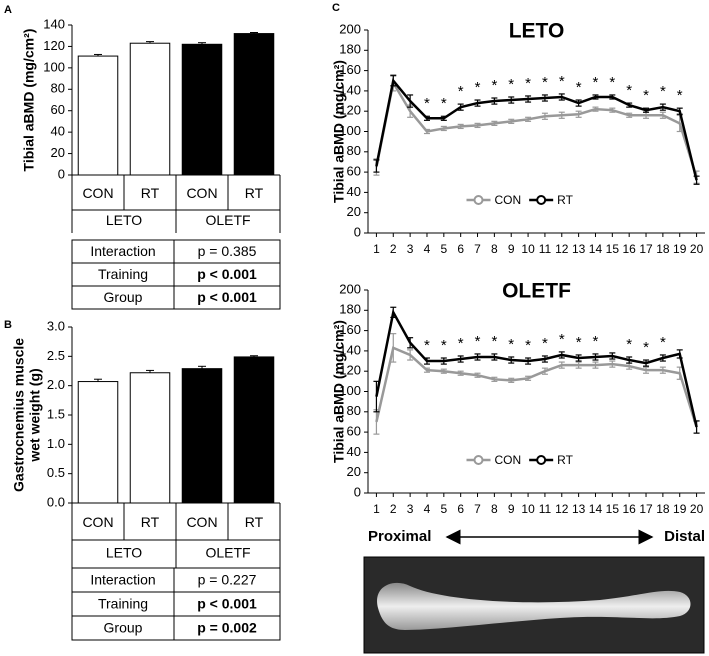 The image size is (709, 656). What do you see at coordinates (56, 325) in the screenshot?
I see `y-tick-label: 3.0` at bounding box center [56, 325].